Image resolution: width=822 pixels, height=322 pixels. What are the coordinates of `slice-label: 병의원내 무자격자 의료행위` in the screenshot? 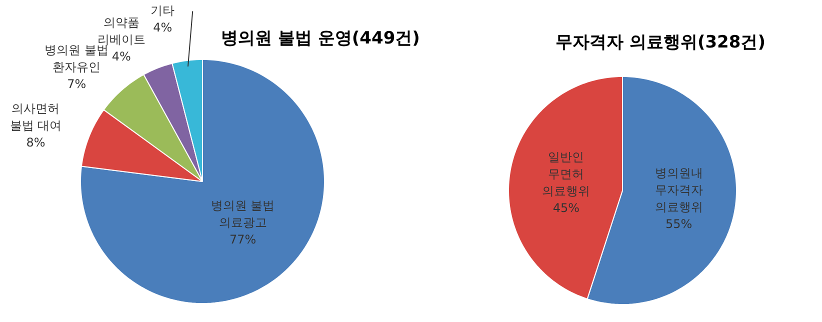 It's located at (678, 190).